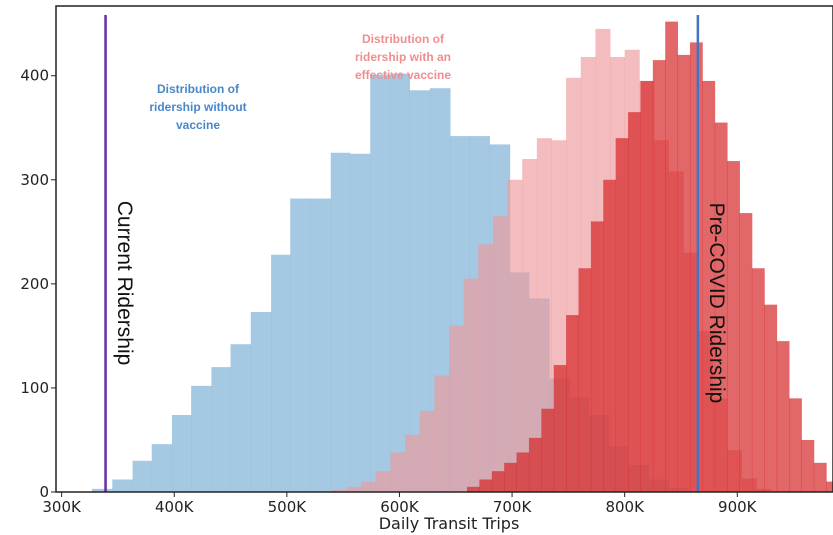 Image resolution: width=833 pixels, height=535 pixels. Describe the element at coordinates (34, 76) in the screenshot. I see `y-tick-label-4: 400` at that location.